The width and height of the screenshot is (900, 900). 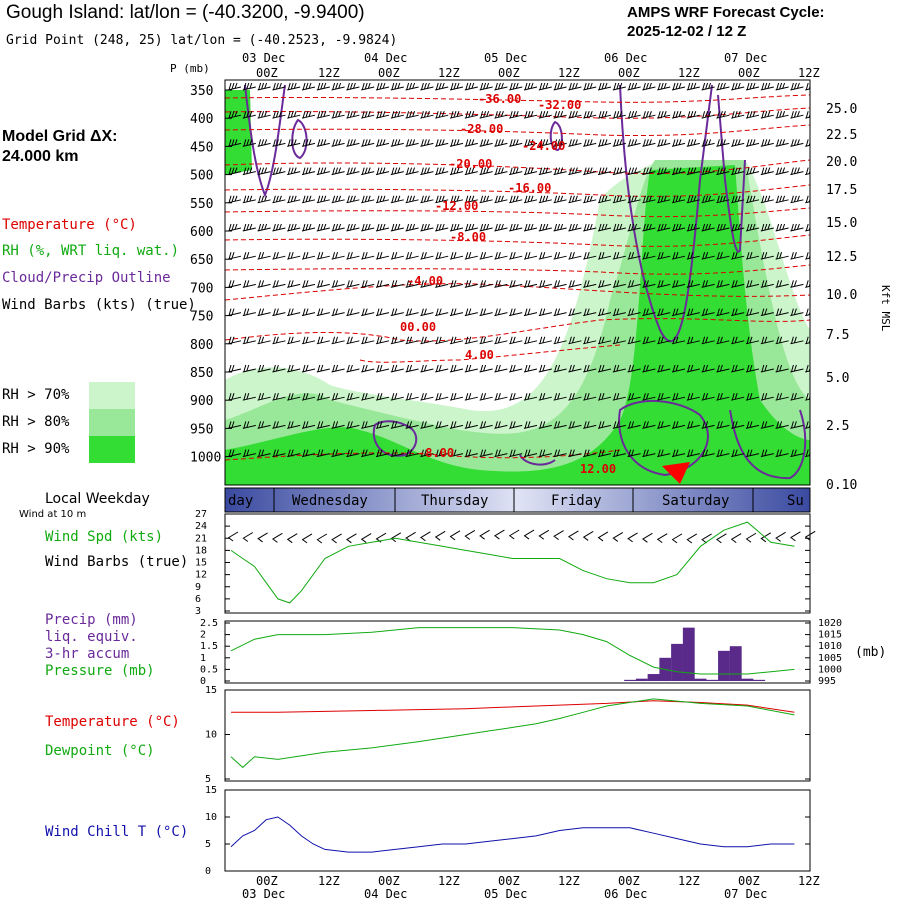 What do you see at coordinates (841, 295) in the screenshot?
I see `height-tick: 10.0` at bounding box center [841, 295].